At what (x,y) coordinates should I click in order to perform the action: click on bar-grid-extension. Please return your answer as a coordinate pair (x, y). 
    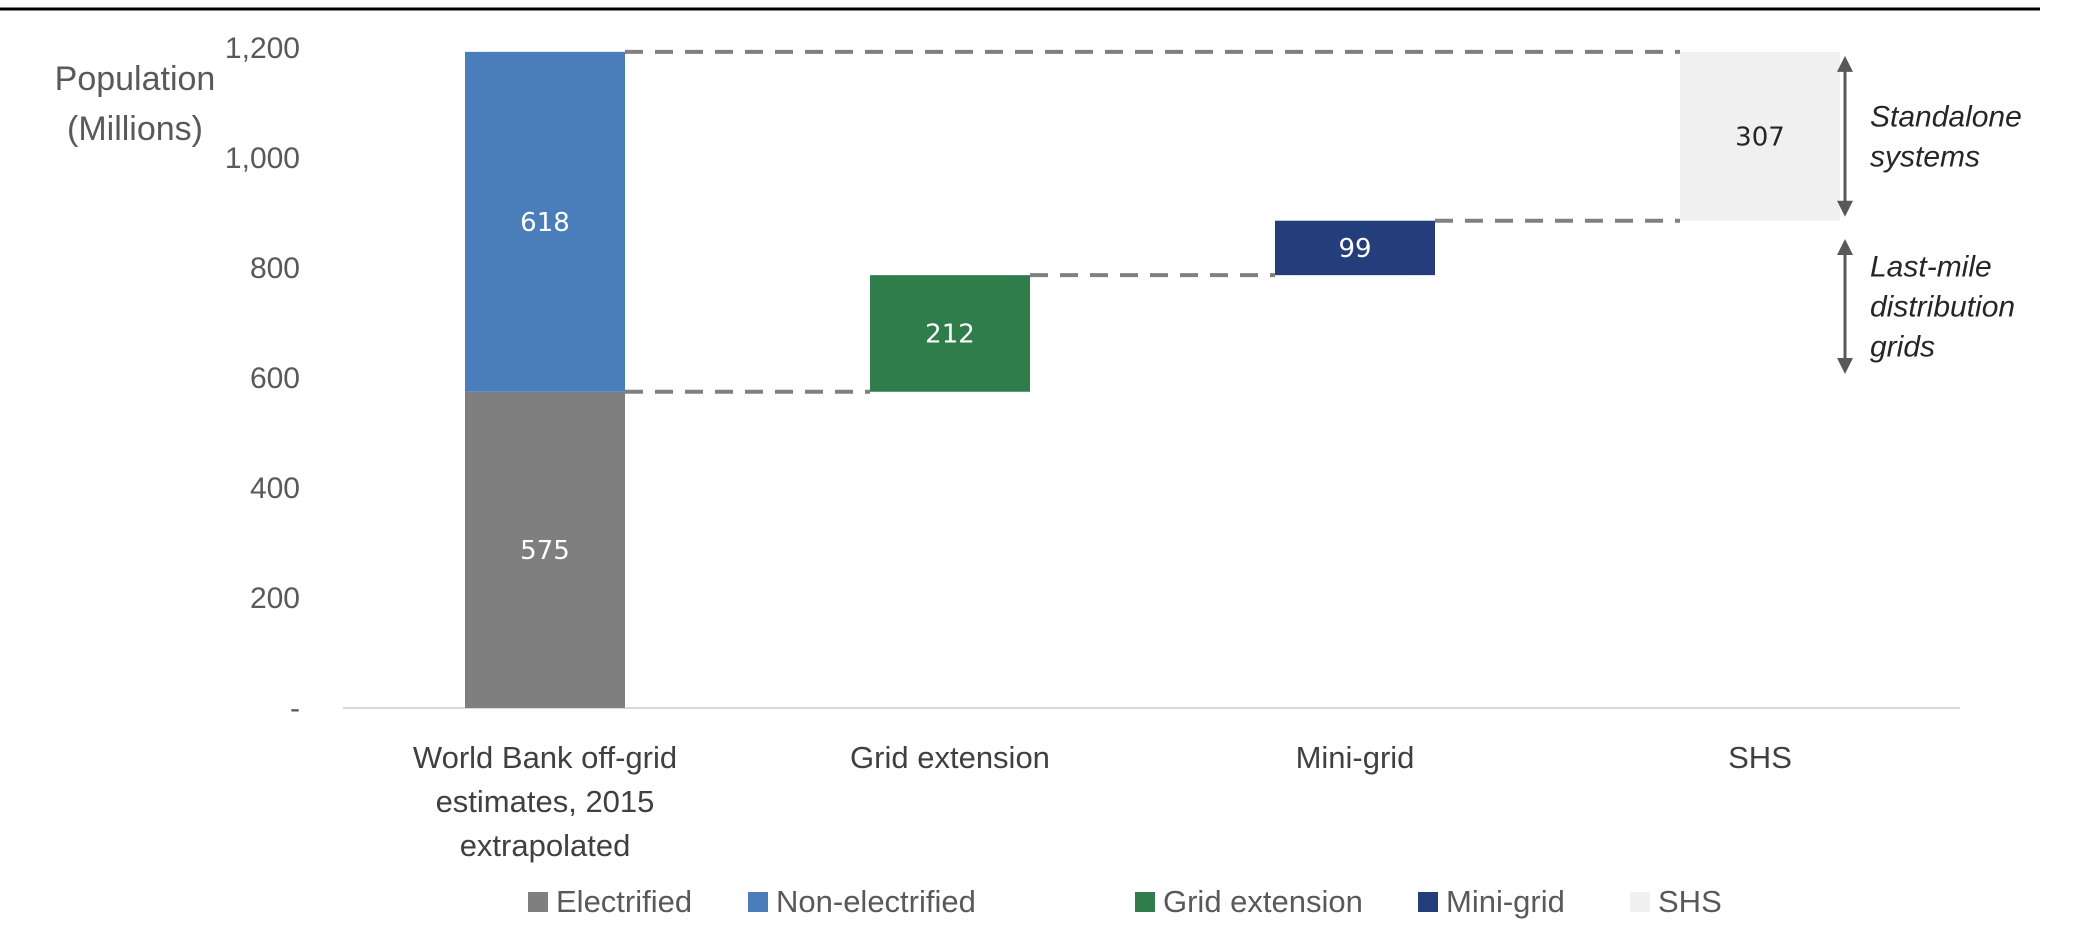
    Looking at the image, I should click on (950, 333).